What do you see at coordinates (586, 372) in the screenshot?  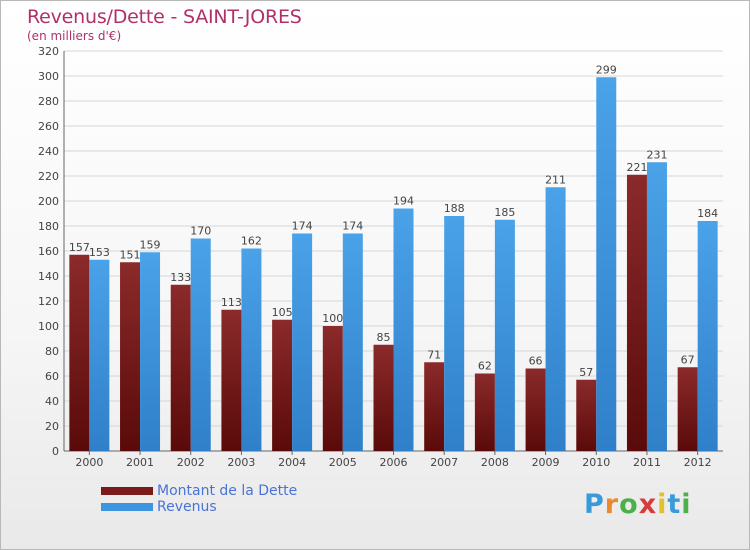 I see `data-label-debt: 57` at bounding box center [586, 372].